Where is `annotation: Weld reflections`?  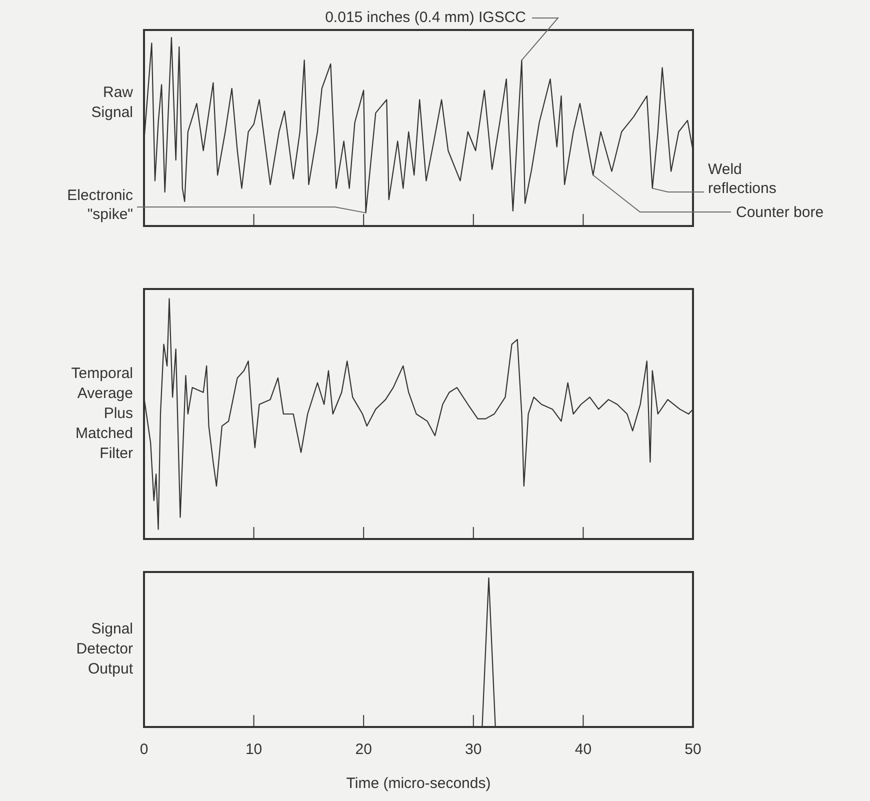 annotation: Weld reflections is located at coordinates (742, 179).